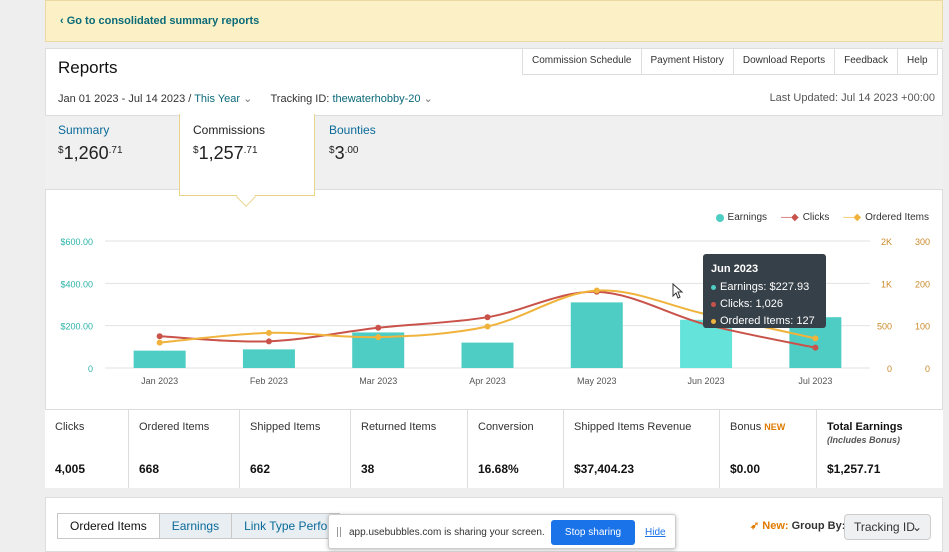 This screenshot has width=949, height=552. I want to click on detail-tabs: Ordered Items Earnings Link Type Perfo, so click(199, 526).